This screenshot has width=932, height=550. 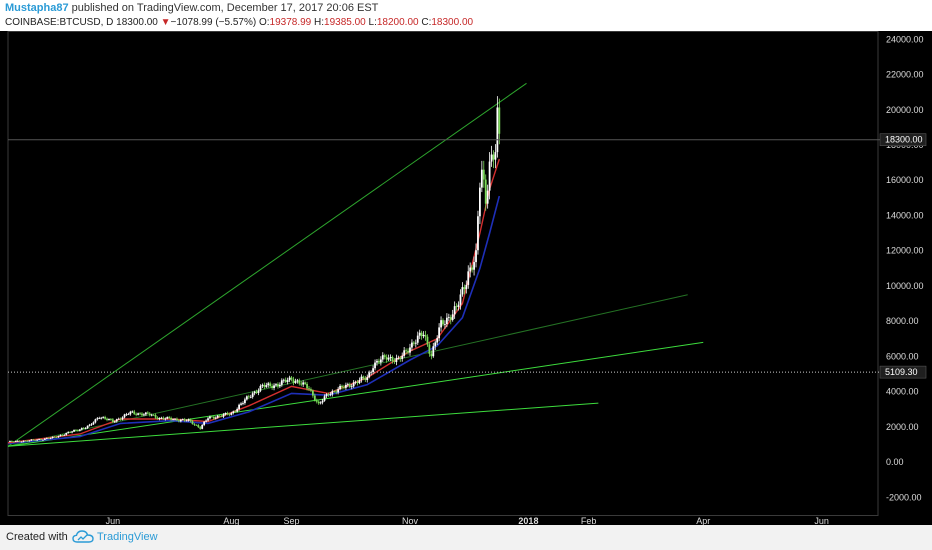 I want to click on tradingview-brand: TradingView, so click(x=127, y=537).